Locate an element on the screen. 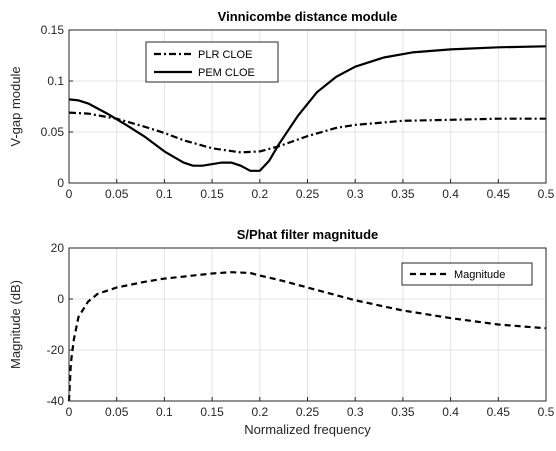  legend-magnitude: Magnitude is located at coordinates (467, 274).